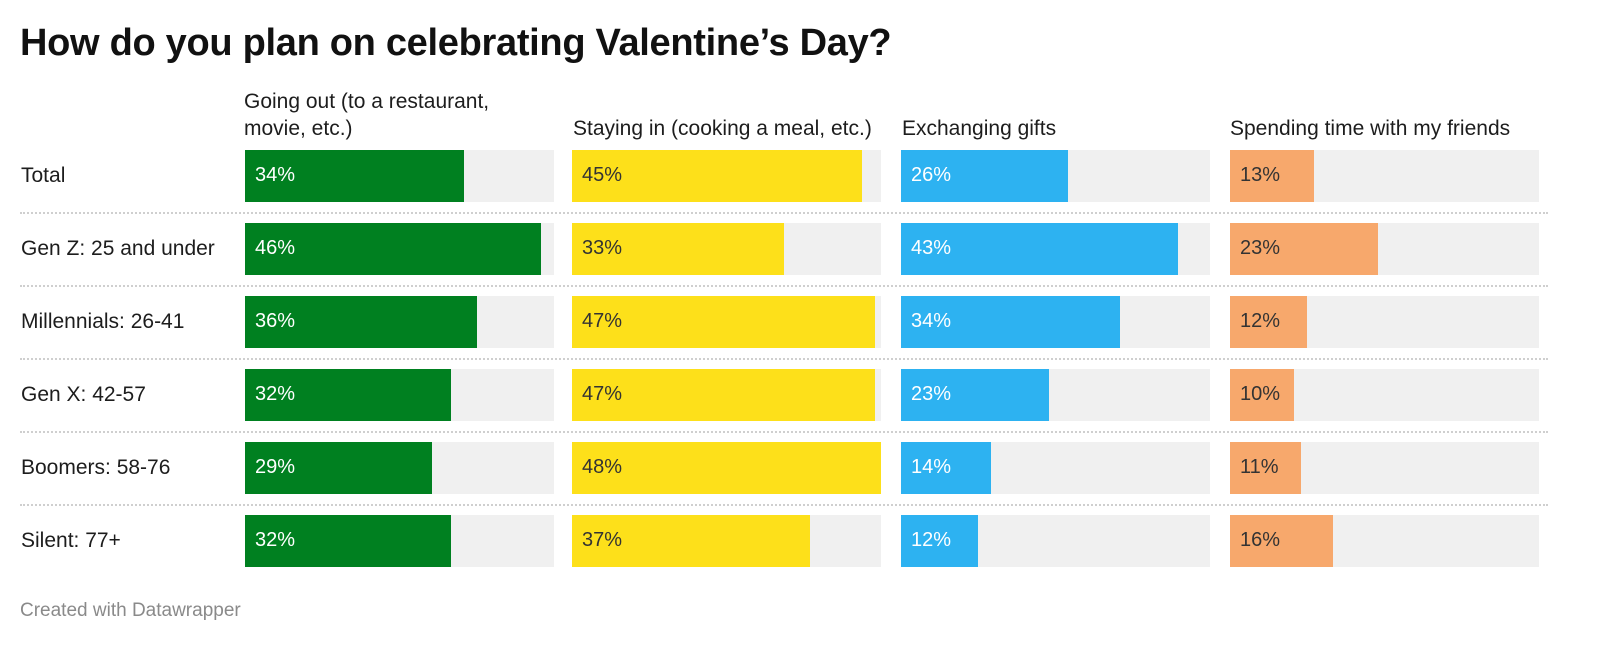  I want to click on row-label: Boomers: 58-76, so click(96, 467).